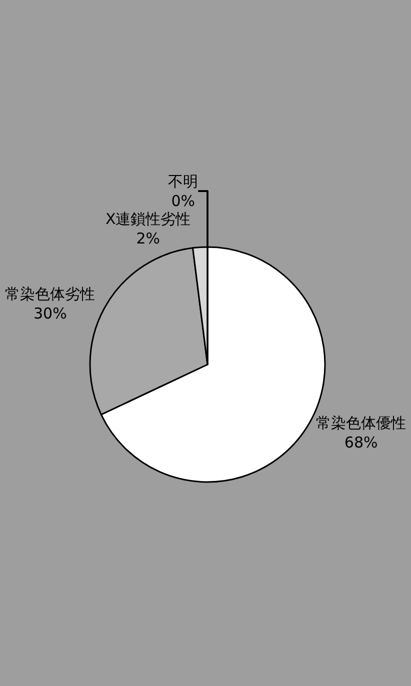 Image resolution: width=411 pixels, height=686 pixels. What do you see at coordinates (183, 201) in the screenshot?
I see `text: 0%` at bounding box center [183, 201].